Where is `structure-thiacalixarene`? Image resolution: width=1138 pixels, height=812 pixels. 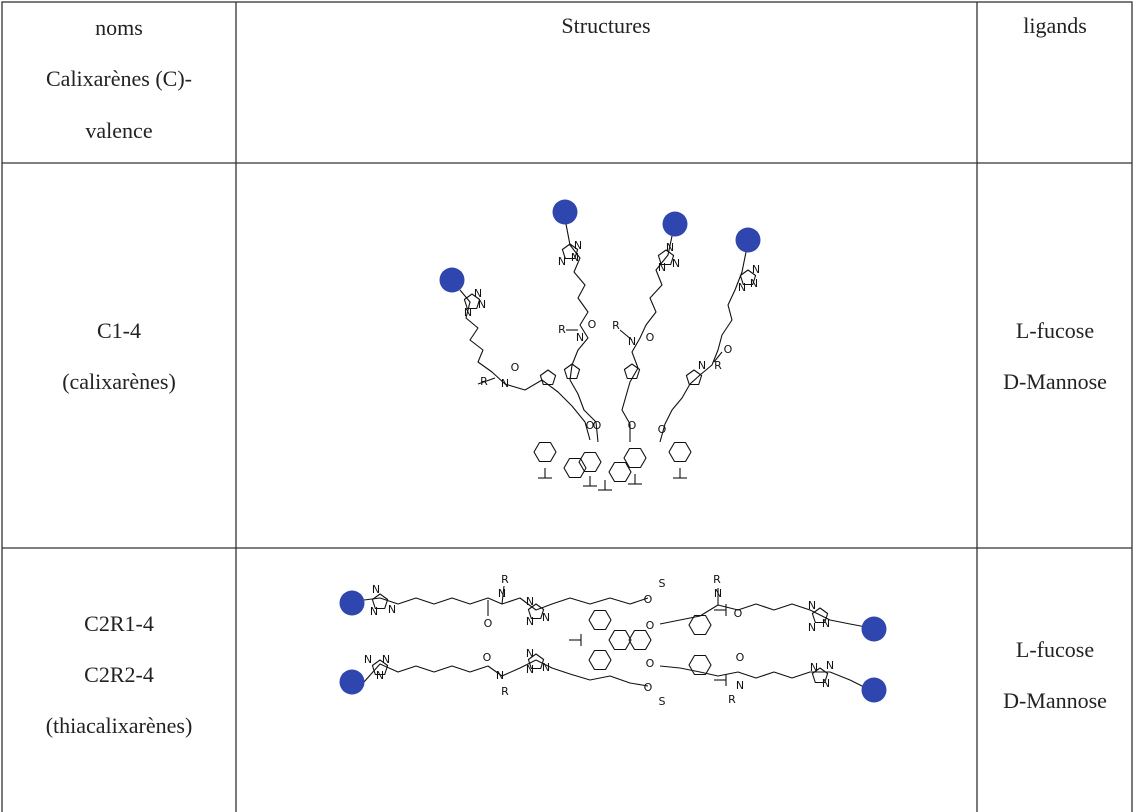
structure-thiacalixarene is located at coordinates (615, 637).